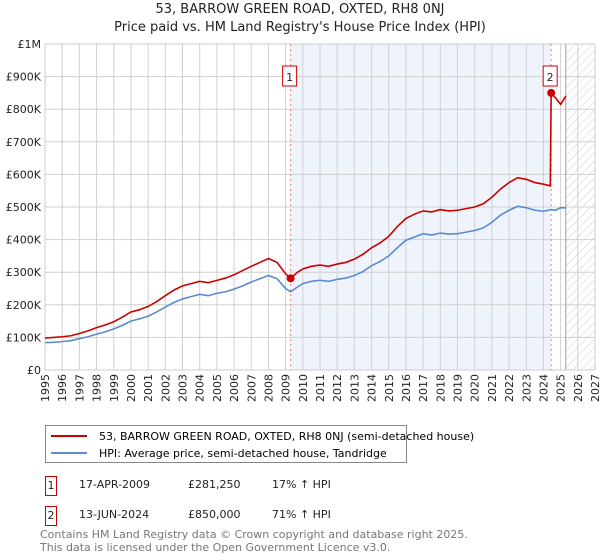 This screenshot has width=600, height=560. I want to click on y-tick-label: £100K, so click(24, 337).